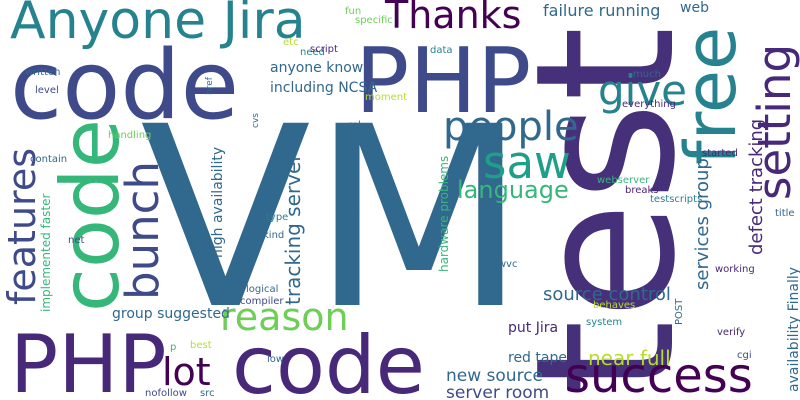 Image resolution: width=800 pixels, height=400 pixels. What do you see at coordinates (293, 229) in the screenshot?
I see `word: tracking server` at bounding box center [293, 229].